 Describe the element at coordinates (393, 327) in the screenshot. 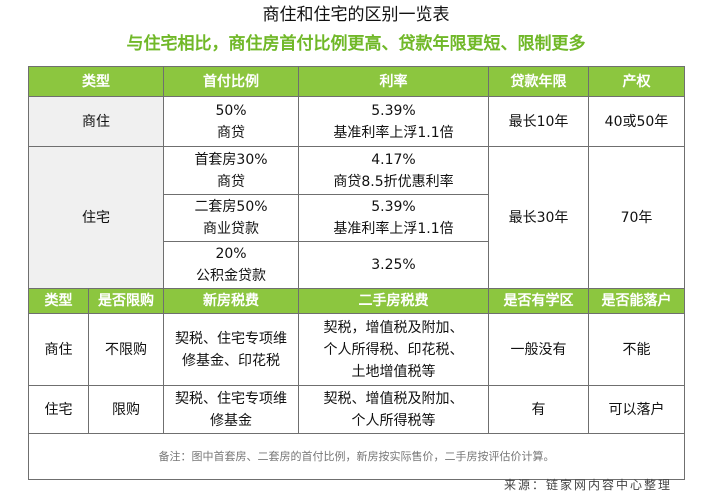

I see `resale-tax-line: 契税，增值税及附加、` at that location.